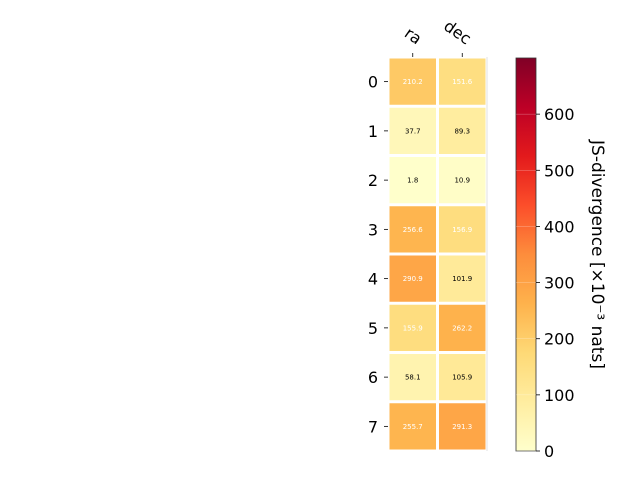 The height and width of the screenshot is (480, 640). What do you see at coordinates (597, 254) in the screenshot?
I see `colorbar-label: JS-divergence [×10⁻³ nats]` at bounding box center [597, 254].